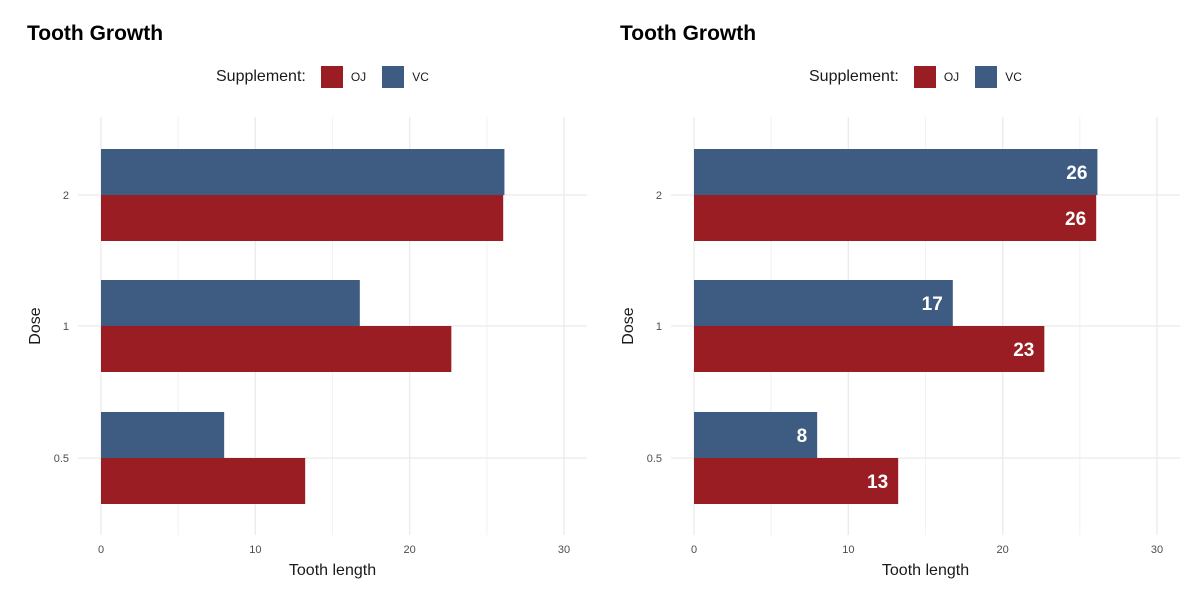 The width and height of the screenshot is (1200, 600). Describe the element at coordinates (1023, 350) in the screenshot. I see `value-label: 23` at that location.